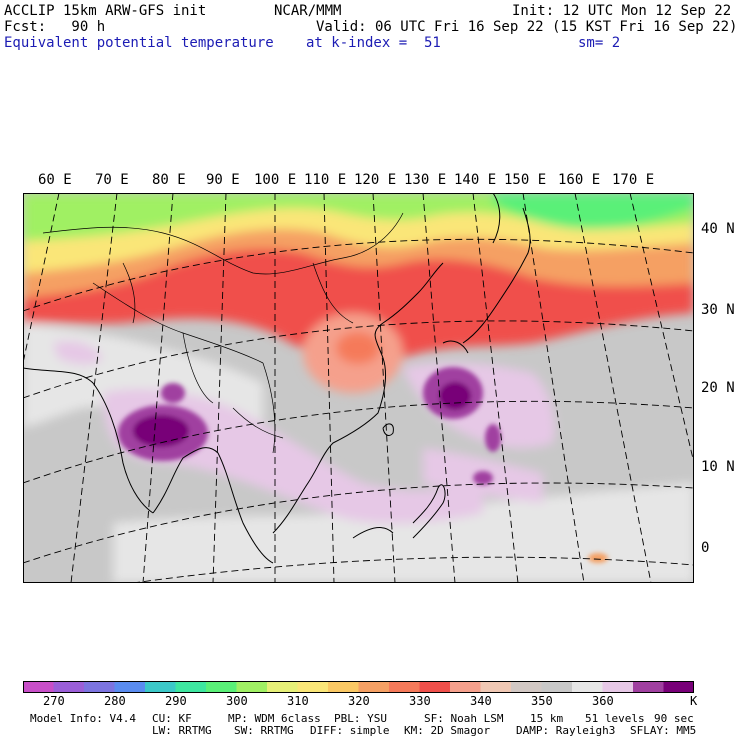  I want to click on lon-label-70e: 70 E, so click(112, 180).